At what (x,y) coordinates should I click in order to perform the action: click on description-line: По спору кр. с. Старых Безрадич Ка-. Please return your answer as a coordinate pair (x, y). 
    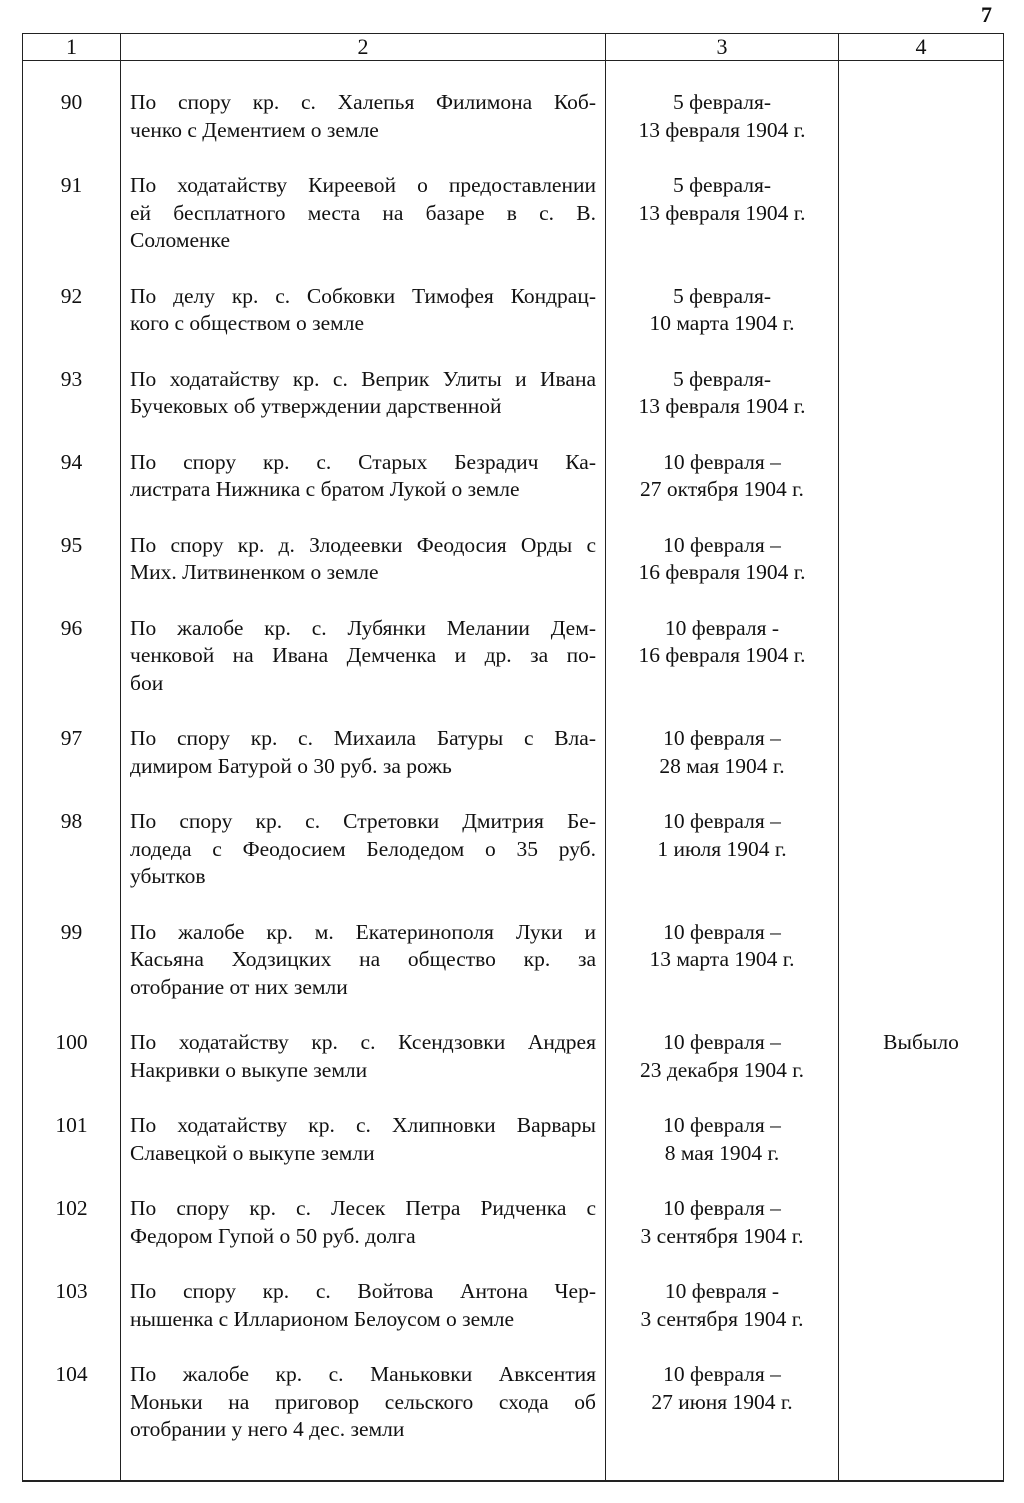
    Looking at the image, I should click on (363, 461).